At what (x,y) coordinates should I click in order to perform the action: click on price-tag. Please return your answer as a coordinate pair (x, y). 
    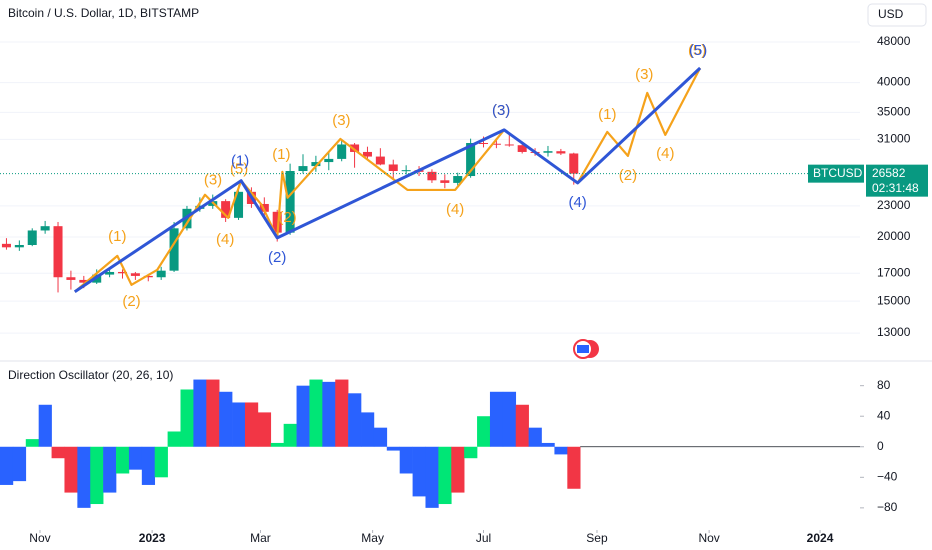
    Looking at the image, I should click on (897, 180).